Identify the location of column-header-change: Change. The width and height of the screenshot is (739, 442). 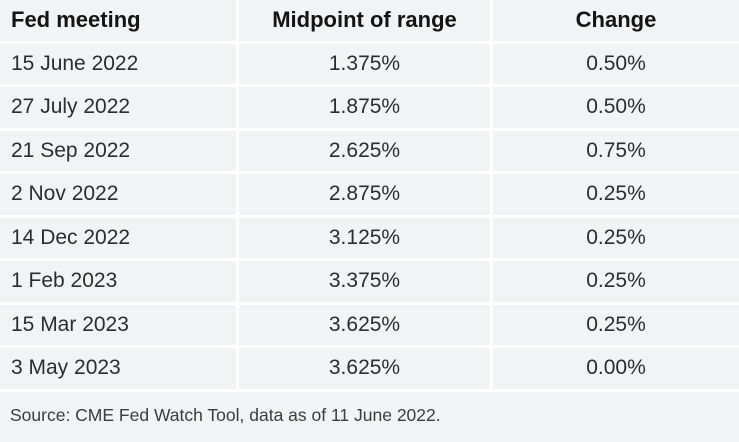
(616, 22).